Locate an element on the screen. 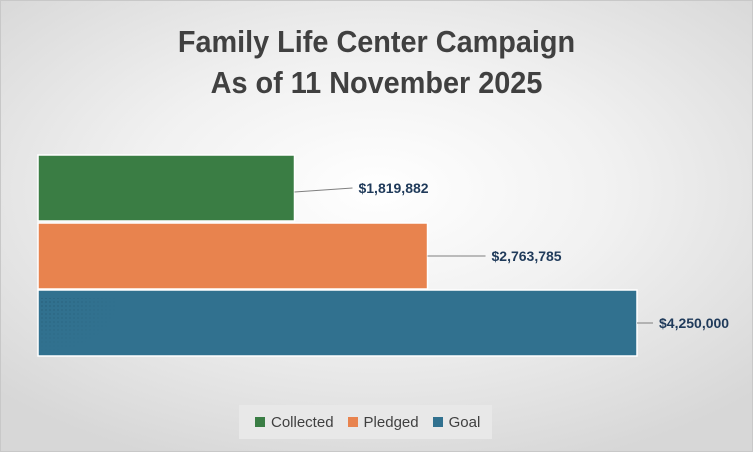 The width and height of the screenshot is (753, 452). leader-line-collected is located at coordinates (323, 190).